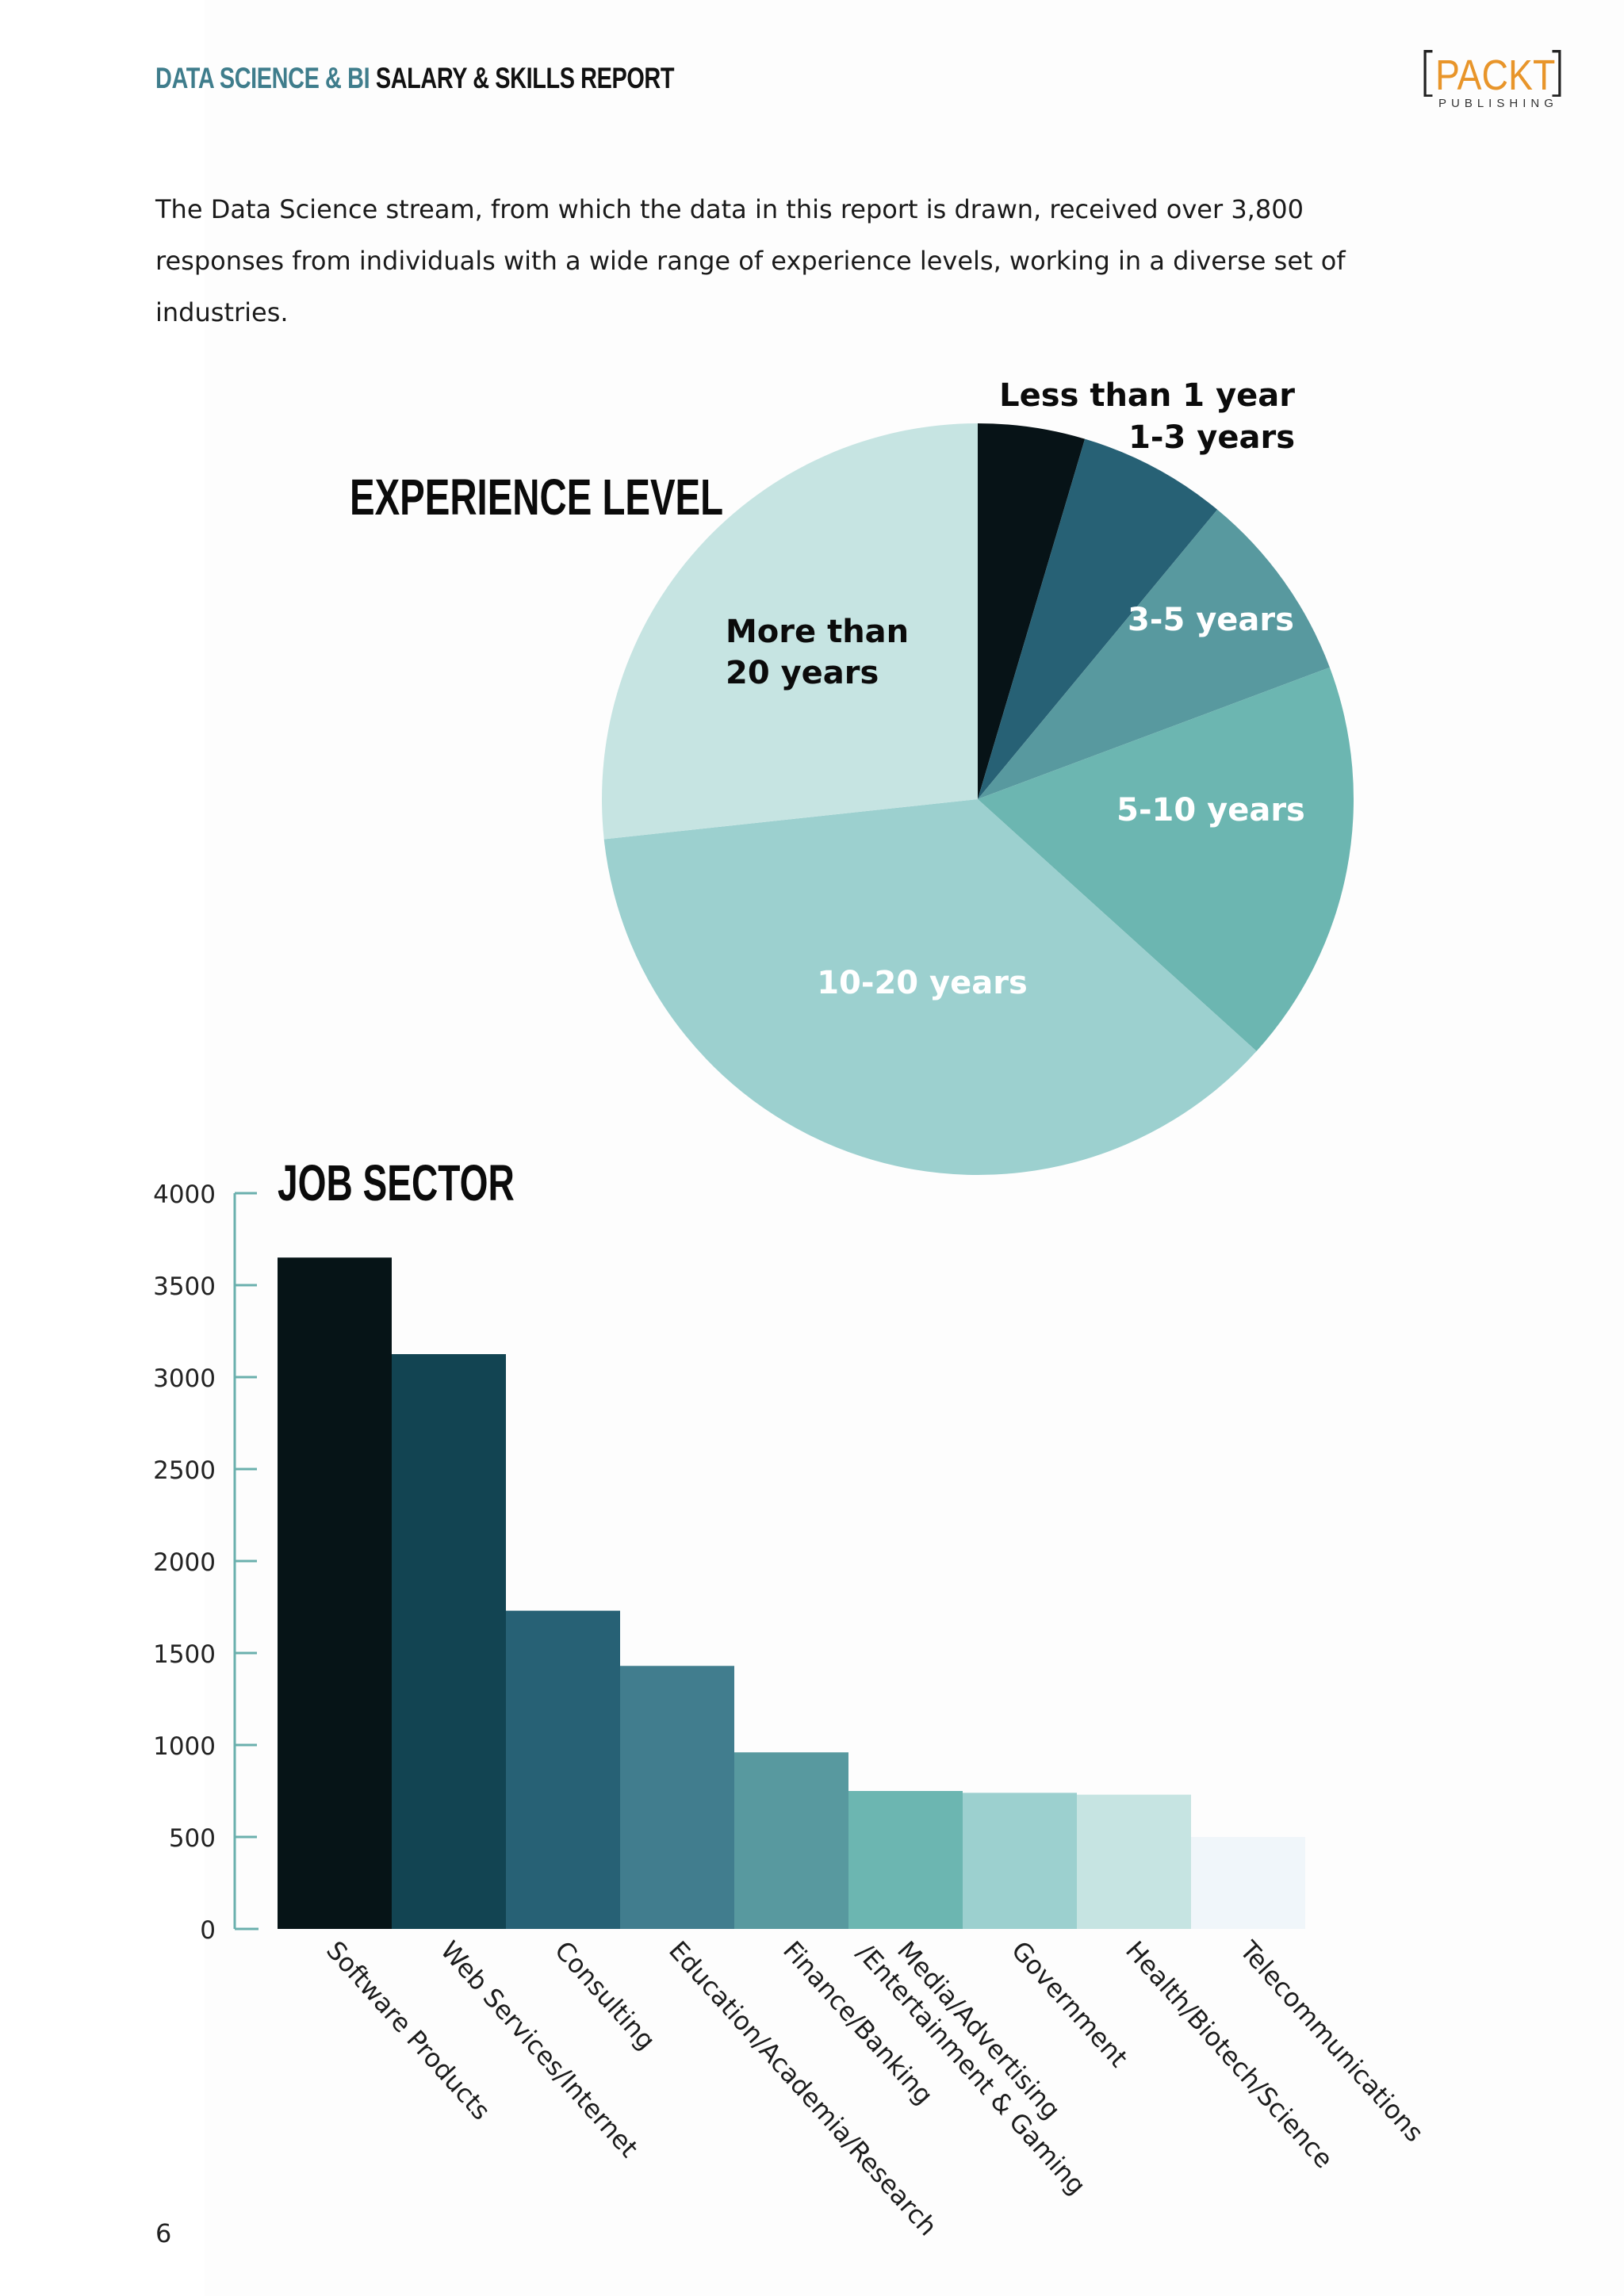 This screenshot has height=2296, width=1624. I want to click on y-tick-label: 2000, so click(184, 1562).